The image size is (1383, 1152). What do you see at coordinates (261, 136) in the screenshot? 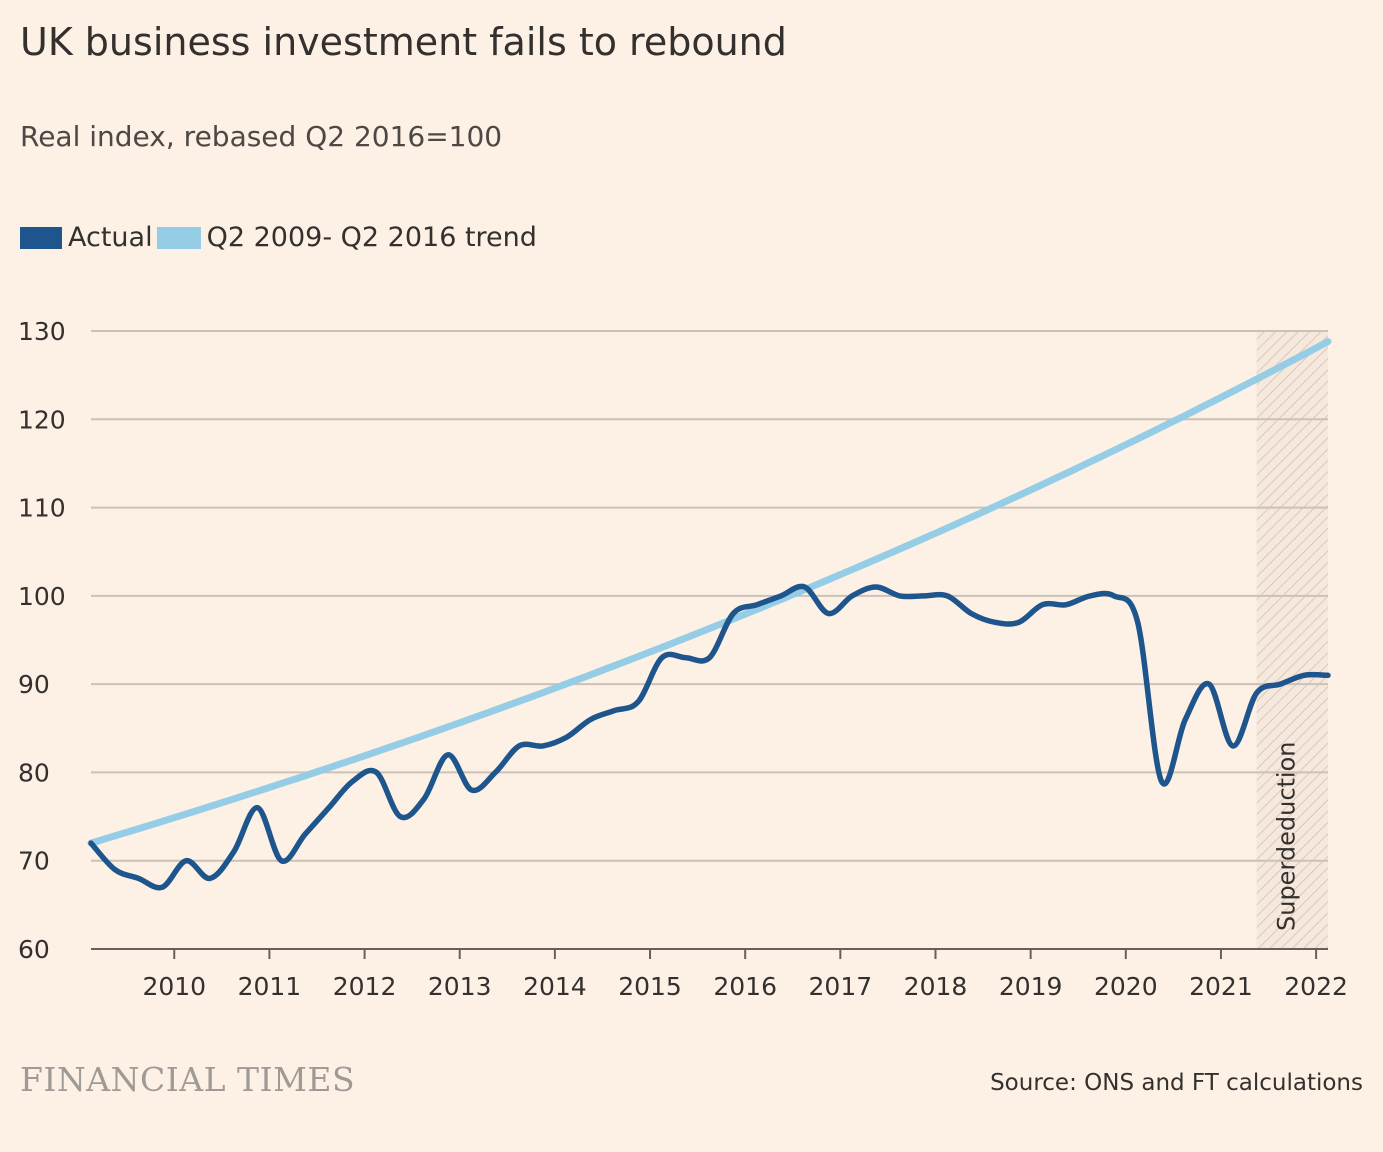
I see `chart-subtitle: Real index, rebased Q2 2016=100` at bounding box center [261, 136].